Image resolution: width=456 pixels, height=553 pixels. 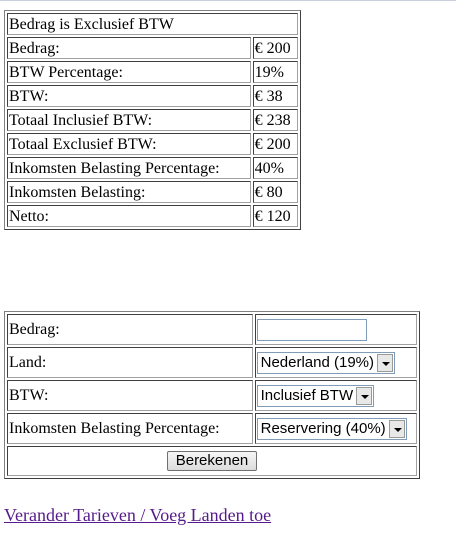 I want to click on result-label-netto: Netto:, so click(x=129, y=216).